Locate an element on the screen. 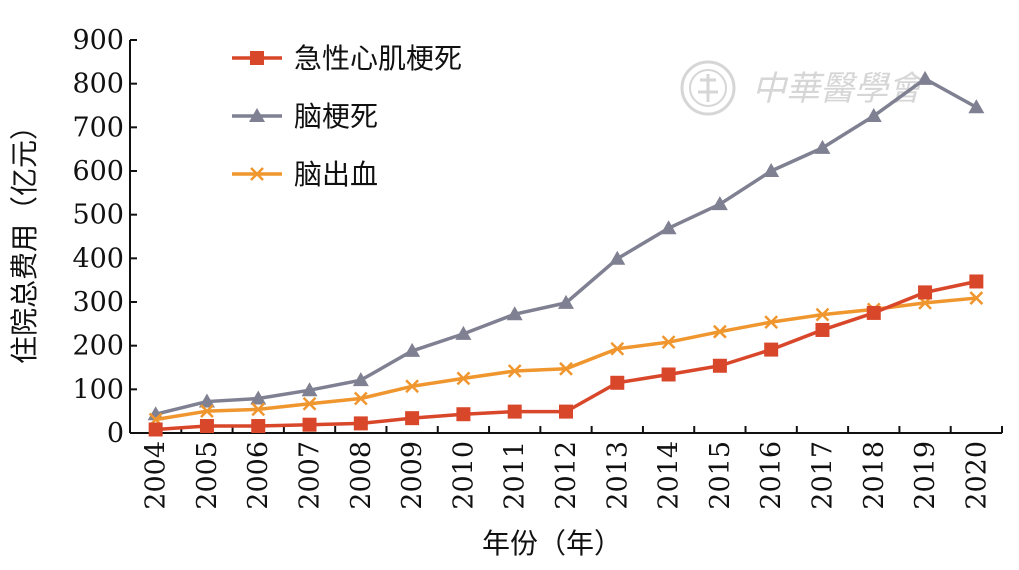  watermark: 中華醫學會 is located at coordinates (803, 88).